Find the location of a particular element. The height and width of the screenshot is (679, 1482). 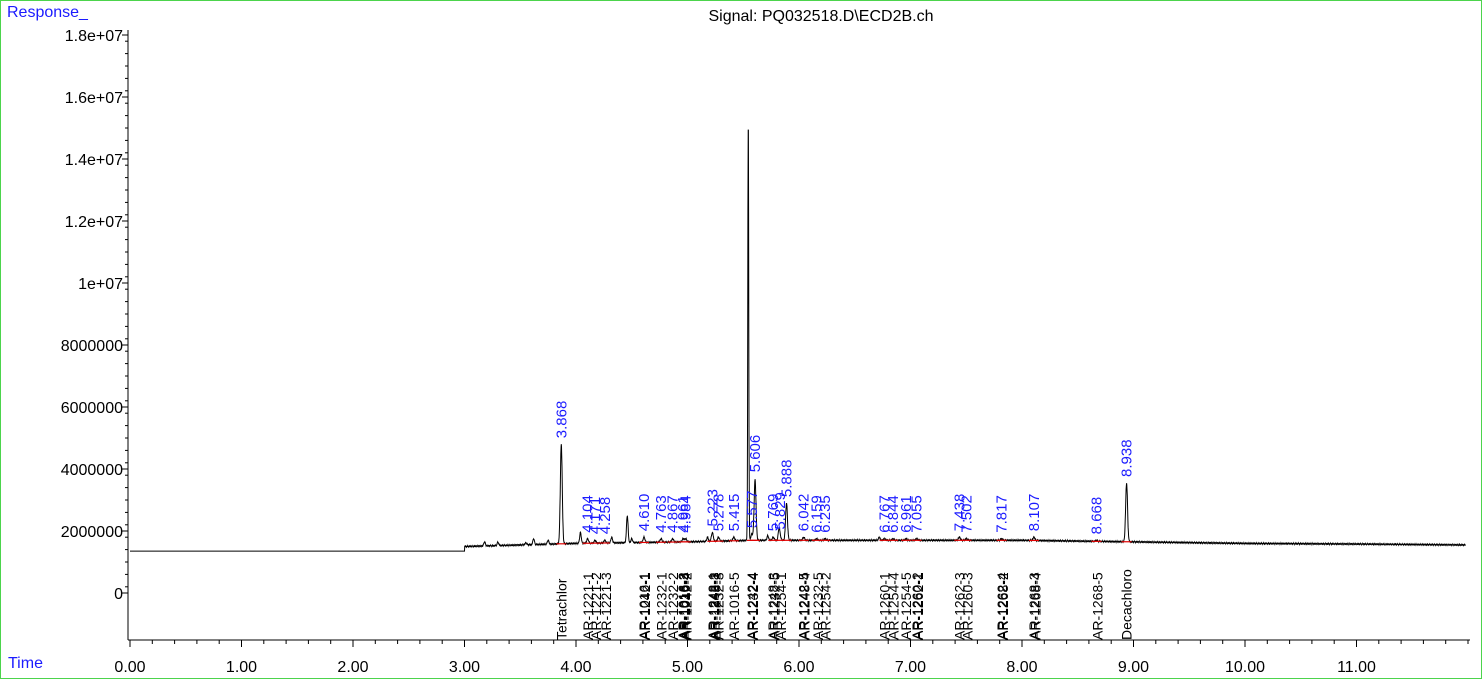

peak-retention-time-label: 5.223 is located at coordinates (712, 508).